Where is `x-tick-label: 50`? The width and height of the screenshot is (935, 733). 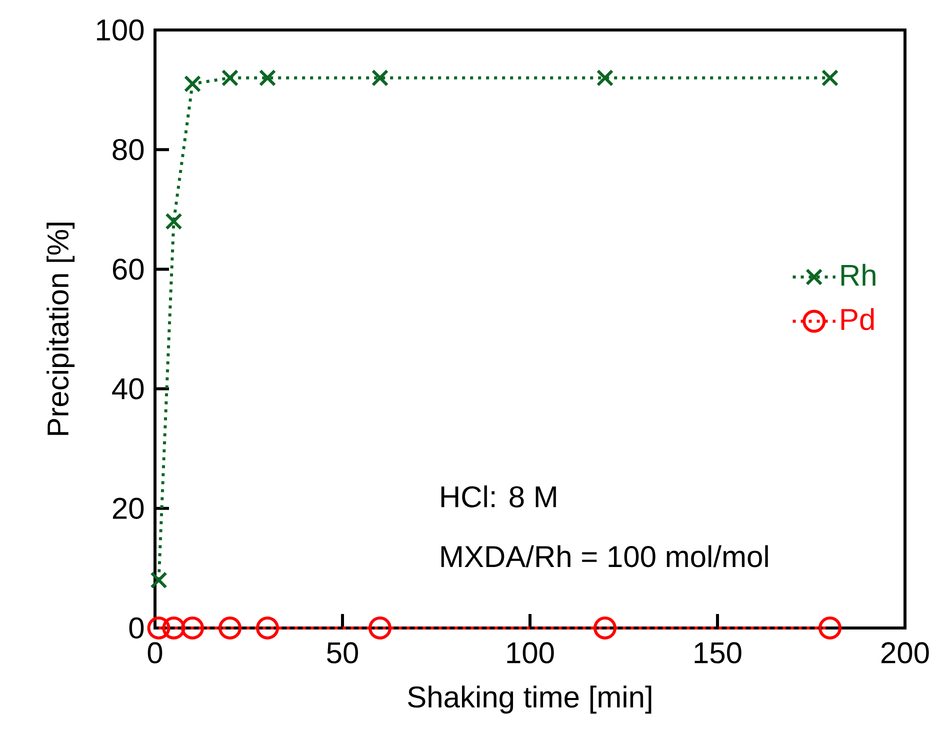 x-tick-label: 50 is located at coordinates (342, 653).